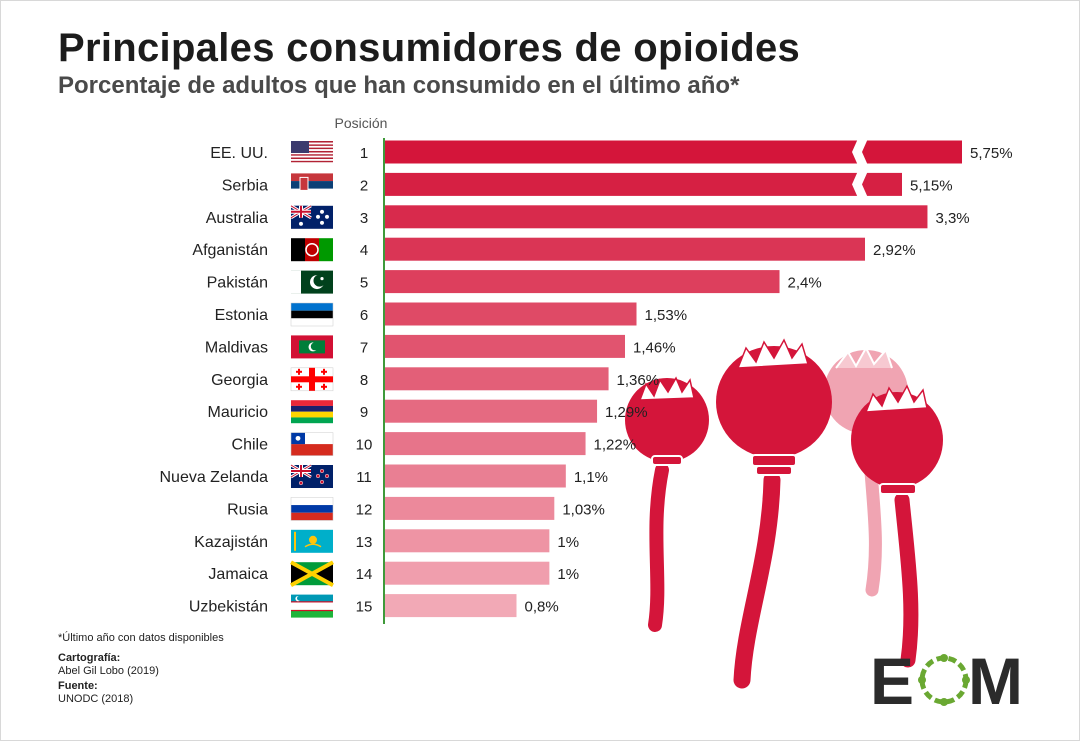 This screenshot has height=741, width=1080. Describe the element at coordinates (364, 283) in the screenshot. I see `rank-label: 5` at that location.